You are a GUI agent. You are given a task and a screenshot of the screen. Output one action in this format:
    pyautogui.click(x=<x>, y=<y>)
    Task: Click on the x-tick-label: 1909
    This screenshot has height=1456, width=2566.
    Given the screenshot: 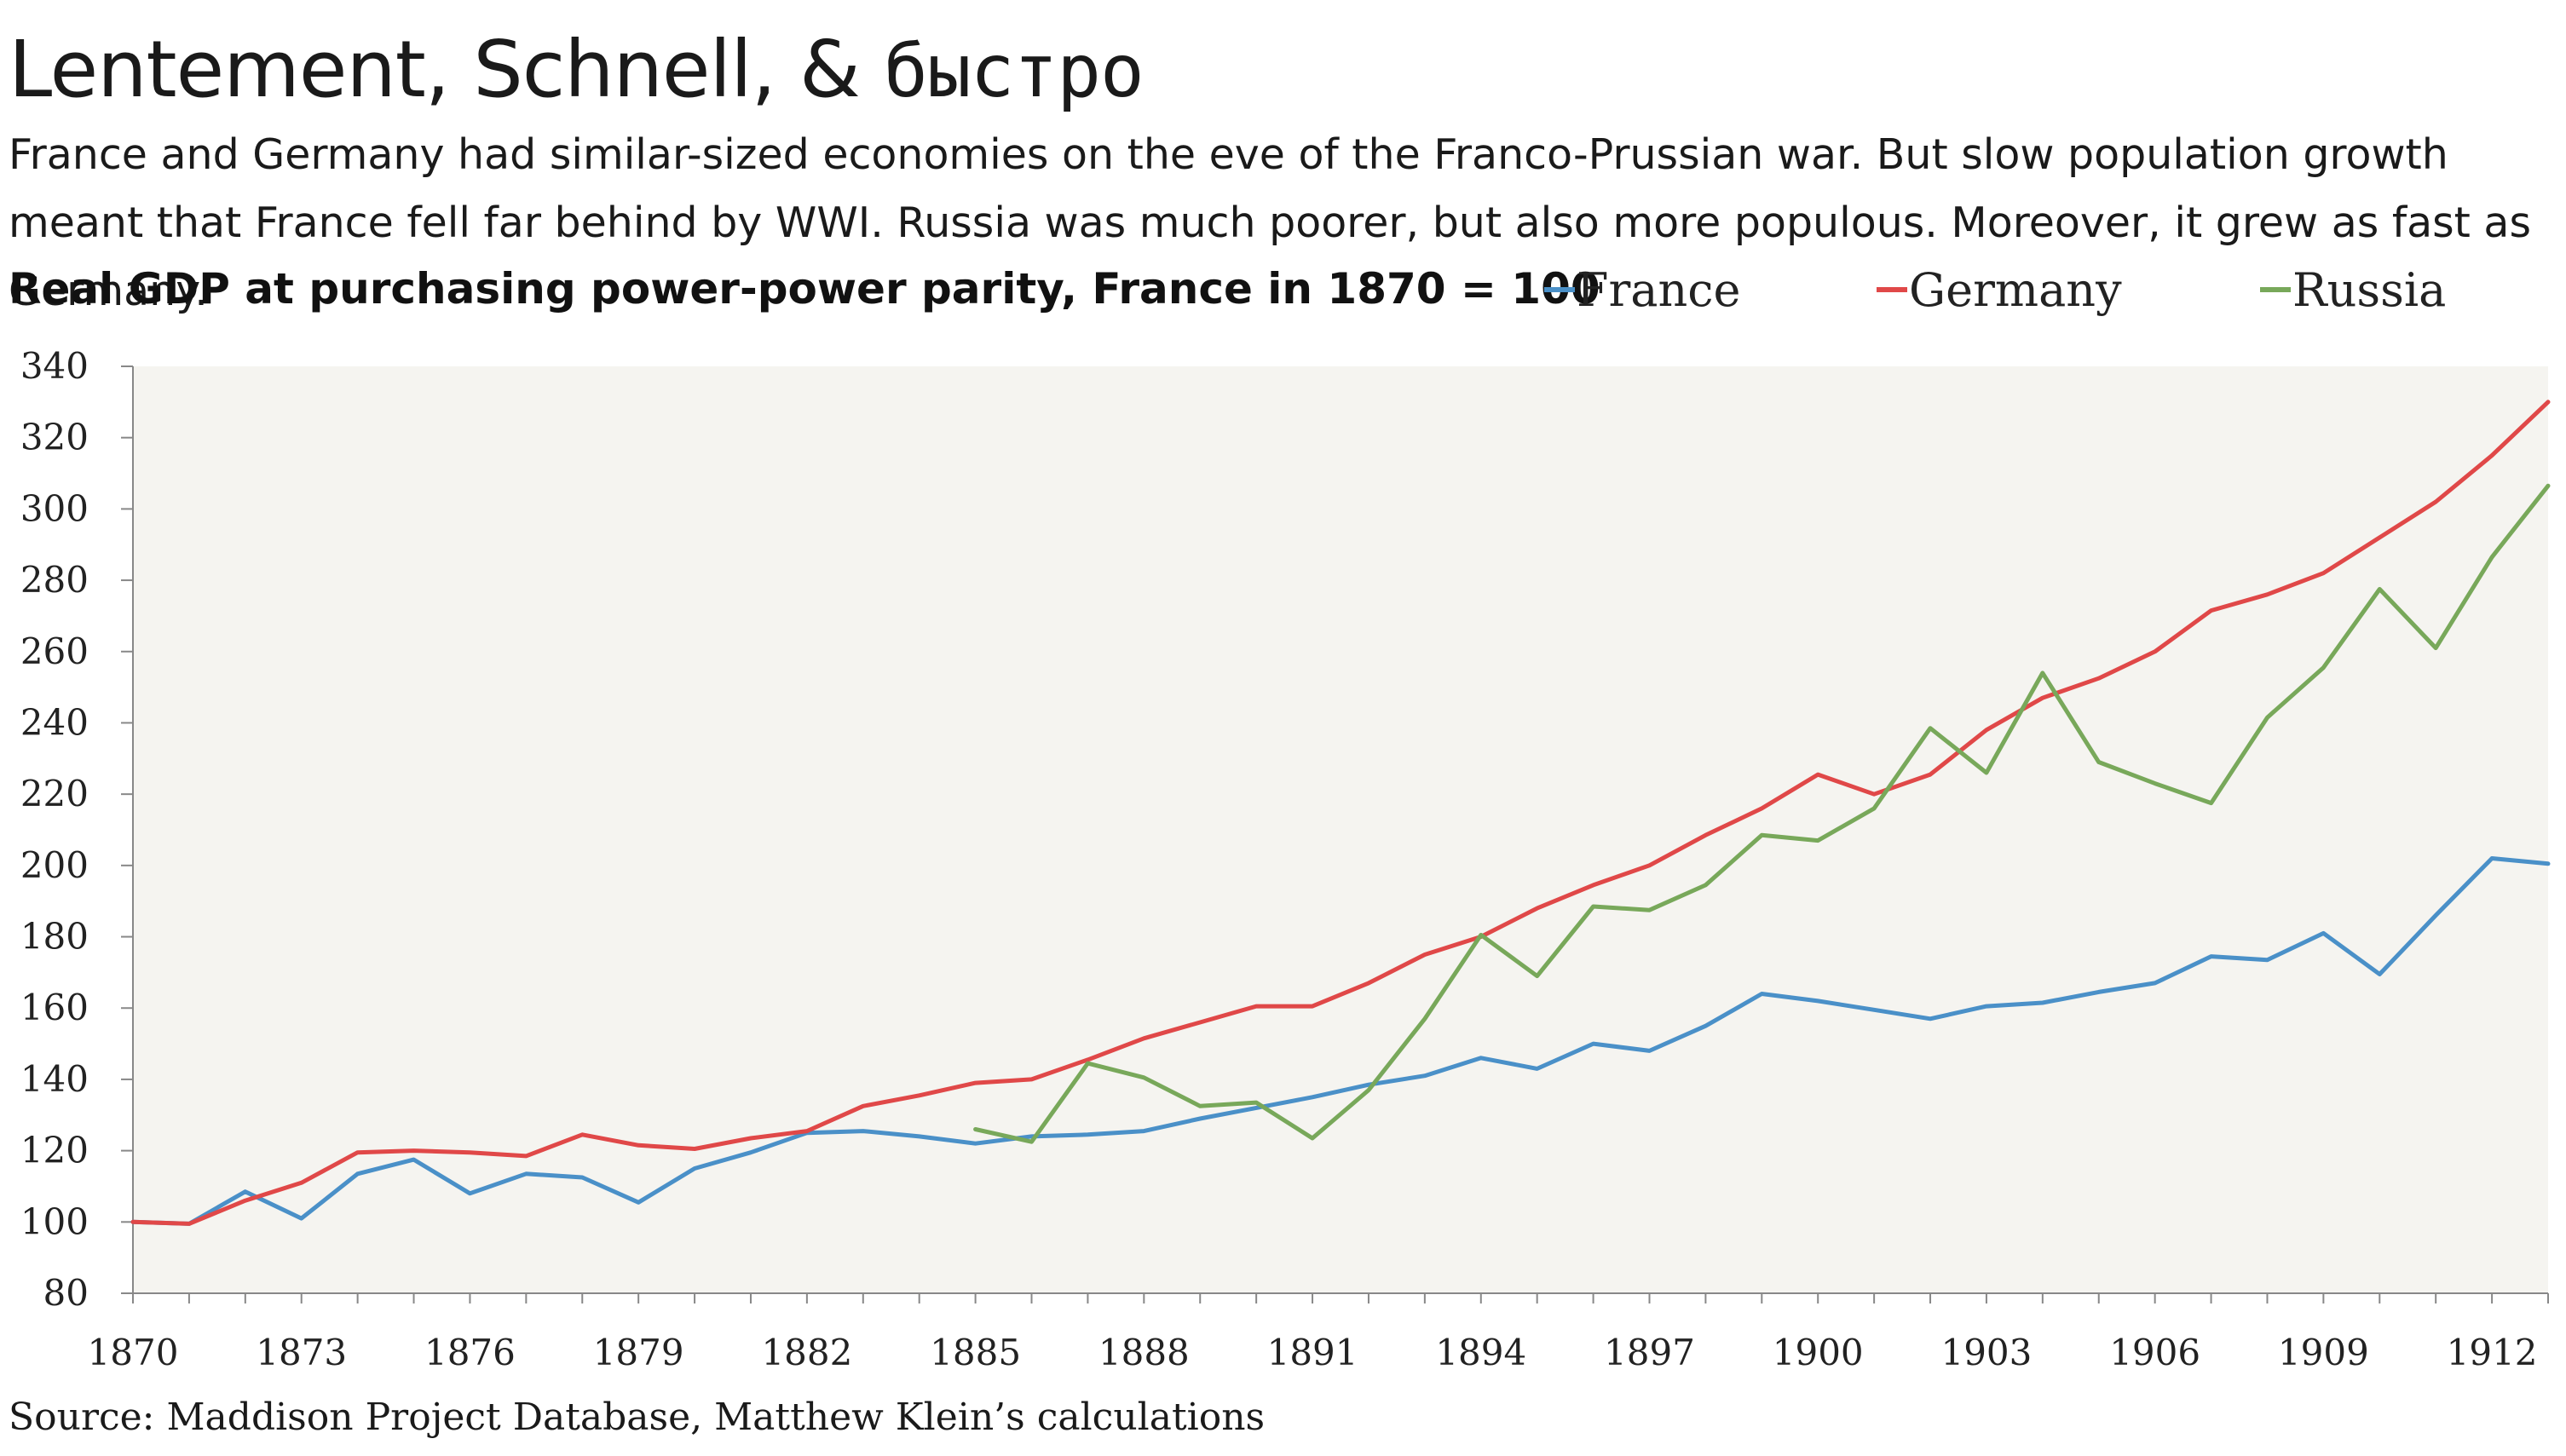 What is the action you would take?
    pyautogui.click(x=2323, y=1352)
    